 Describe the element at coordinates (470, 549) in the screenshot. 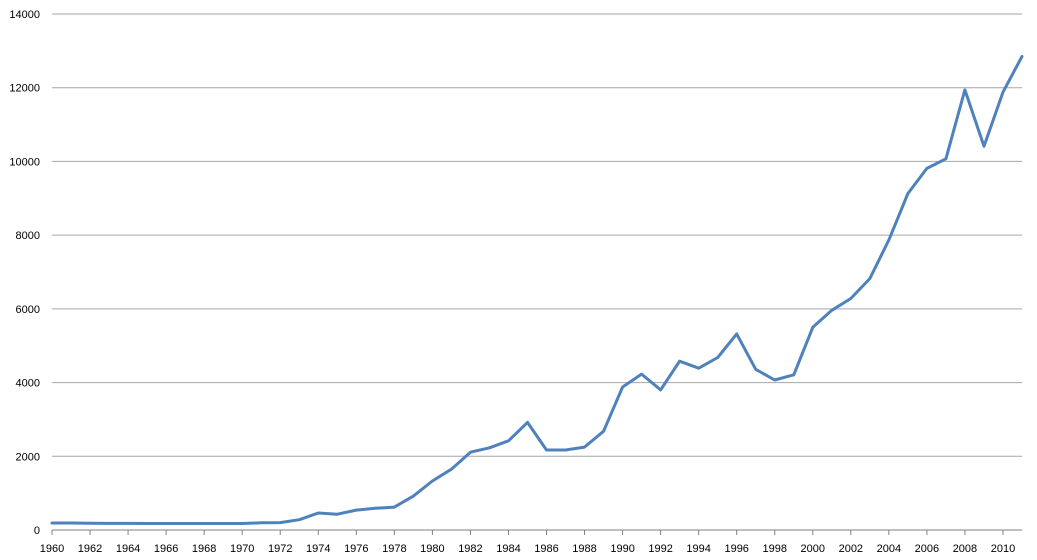

I see `x-tick-label: 1982` at that location.